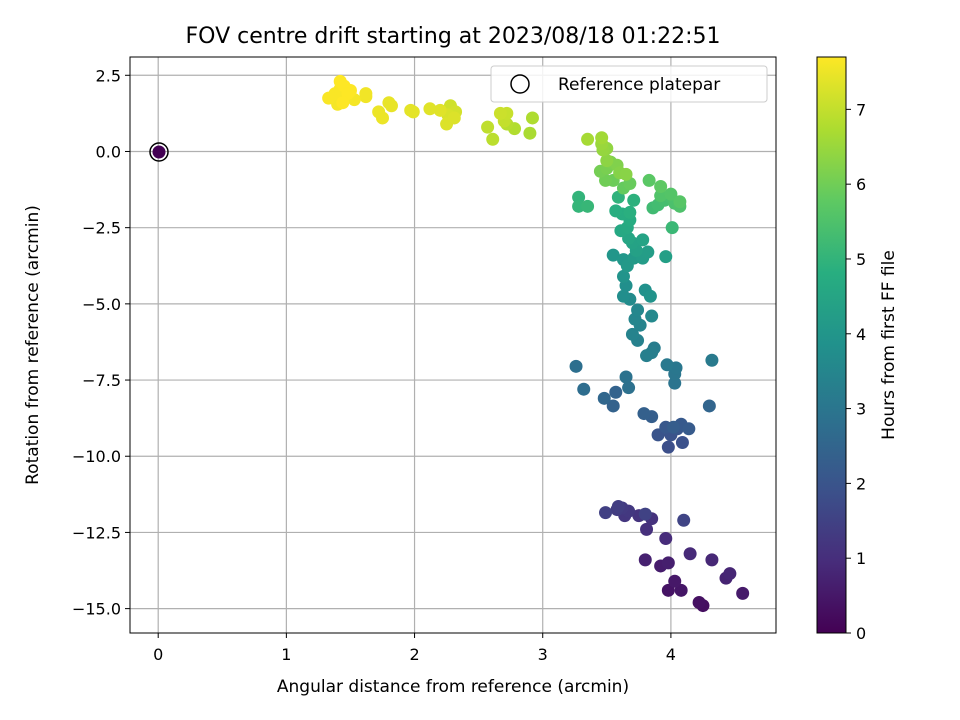 Image resolution: width=960 pixels, height=720 pixels. I want to click on reference-platepar-point, so click(159, 152).